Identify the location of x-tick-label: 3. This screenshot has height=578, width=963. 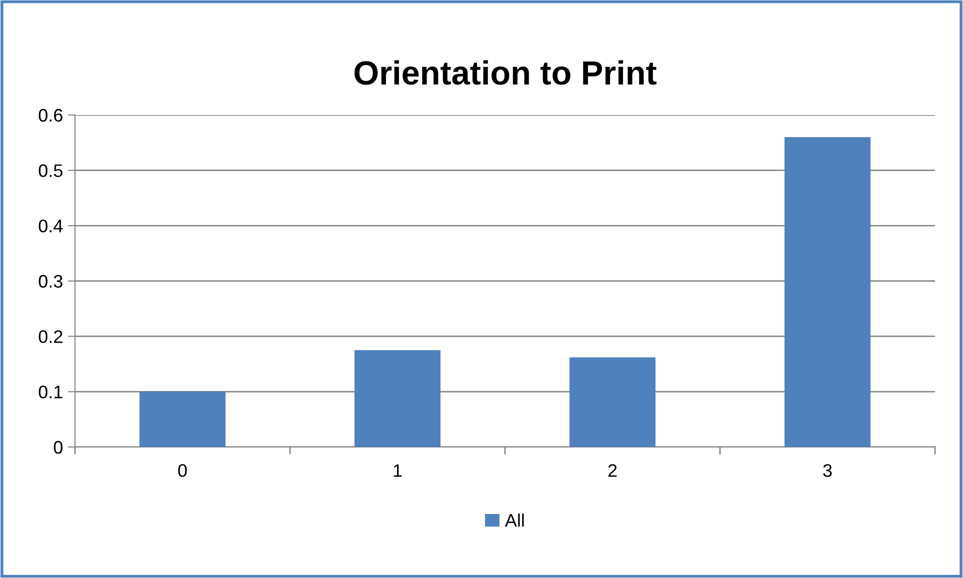
(827, 470).